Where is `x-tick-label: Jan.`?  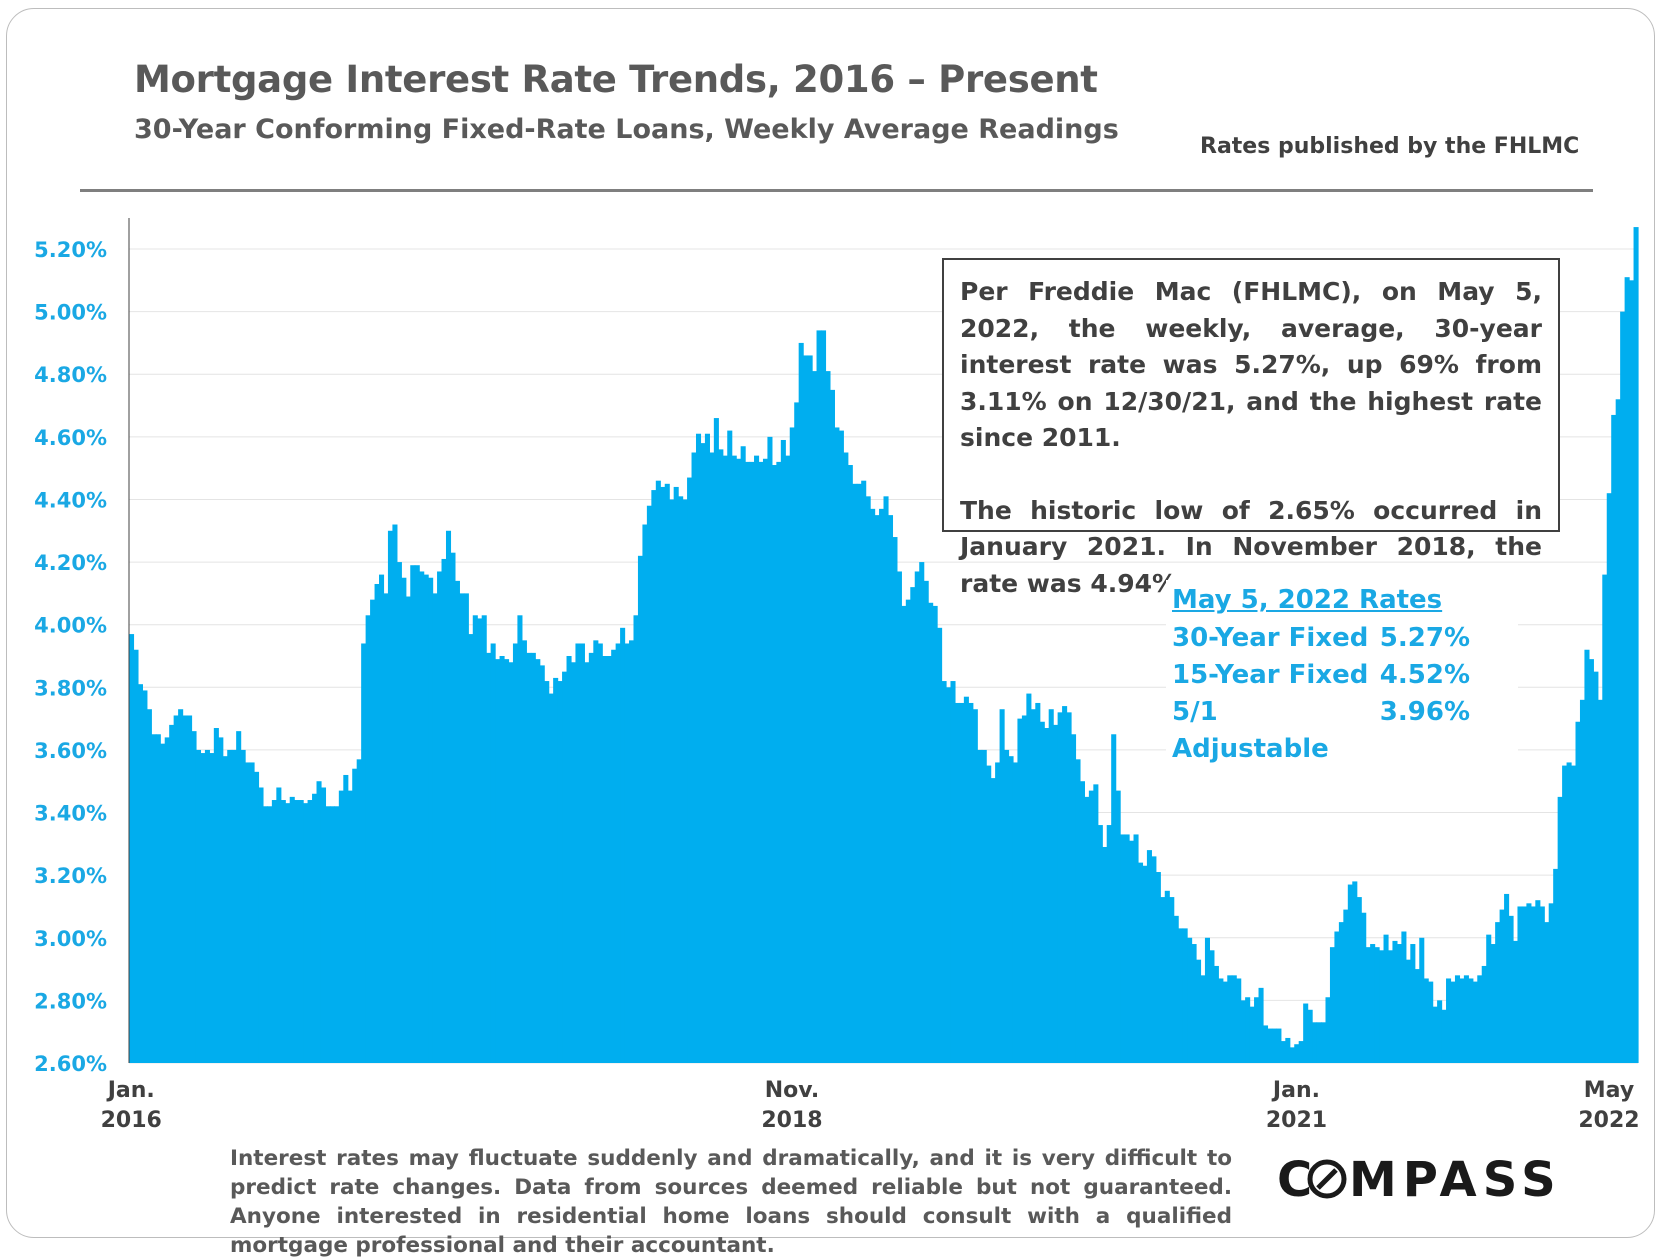
x-tick-label: Jan. is located at coordinates (130, 1090).